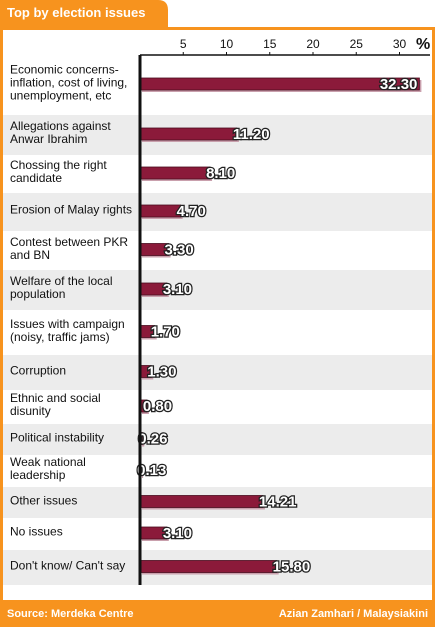 Image resolution: width=435 pixels, height=627 pixels. I want to click on x-tick-label: 25, so click(357, 44).